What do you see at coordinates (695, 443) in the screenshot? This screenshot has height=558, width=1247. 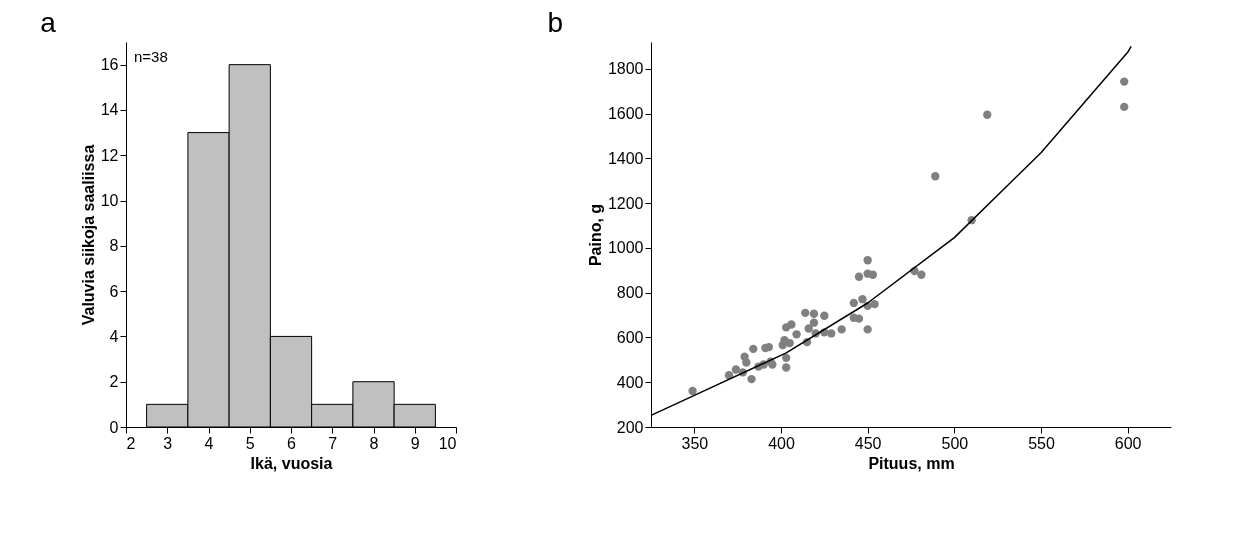 I see `x-tick-label: 350` at bounding box center [695, 443].